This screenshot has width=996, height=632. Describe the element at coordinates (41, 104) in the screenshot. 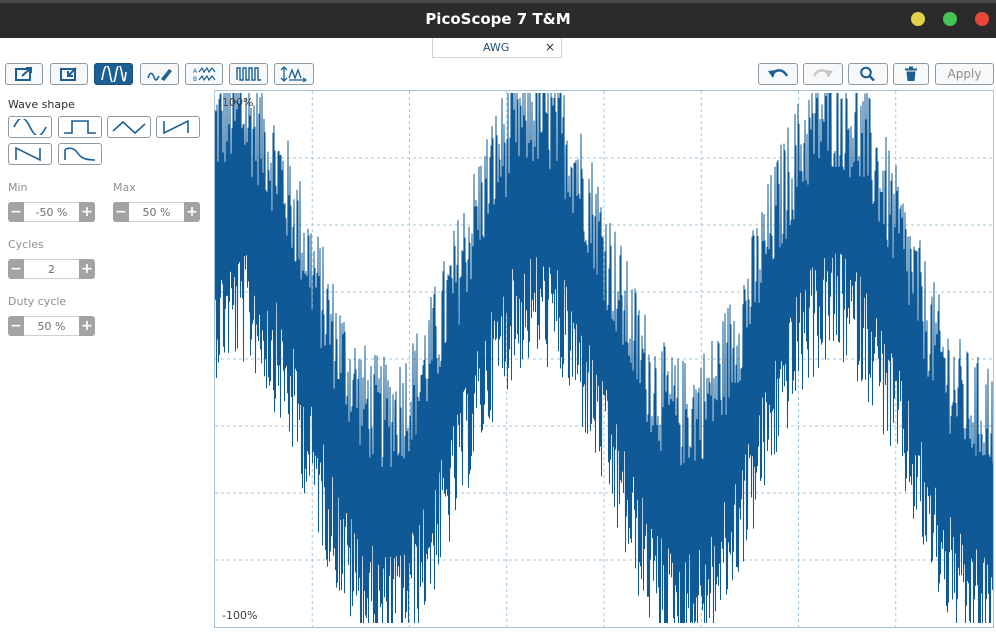

I see `wave-shape-label: Wave shape` at that location.